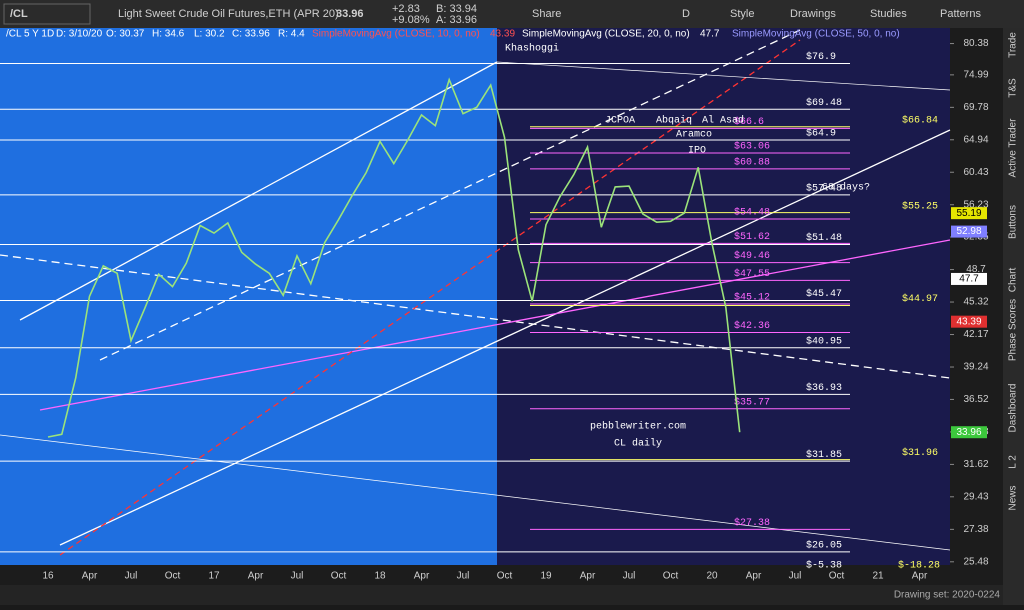 This screenshot has height=610, width=1024. What do you see at coordinates (638, 427) in the screenshot?
I see `watermark: pebblewriter.com` at bounding box center [638, 427].